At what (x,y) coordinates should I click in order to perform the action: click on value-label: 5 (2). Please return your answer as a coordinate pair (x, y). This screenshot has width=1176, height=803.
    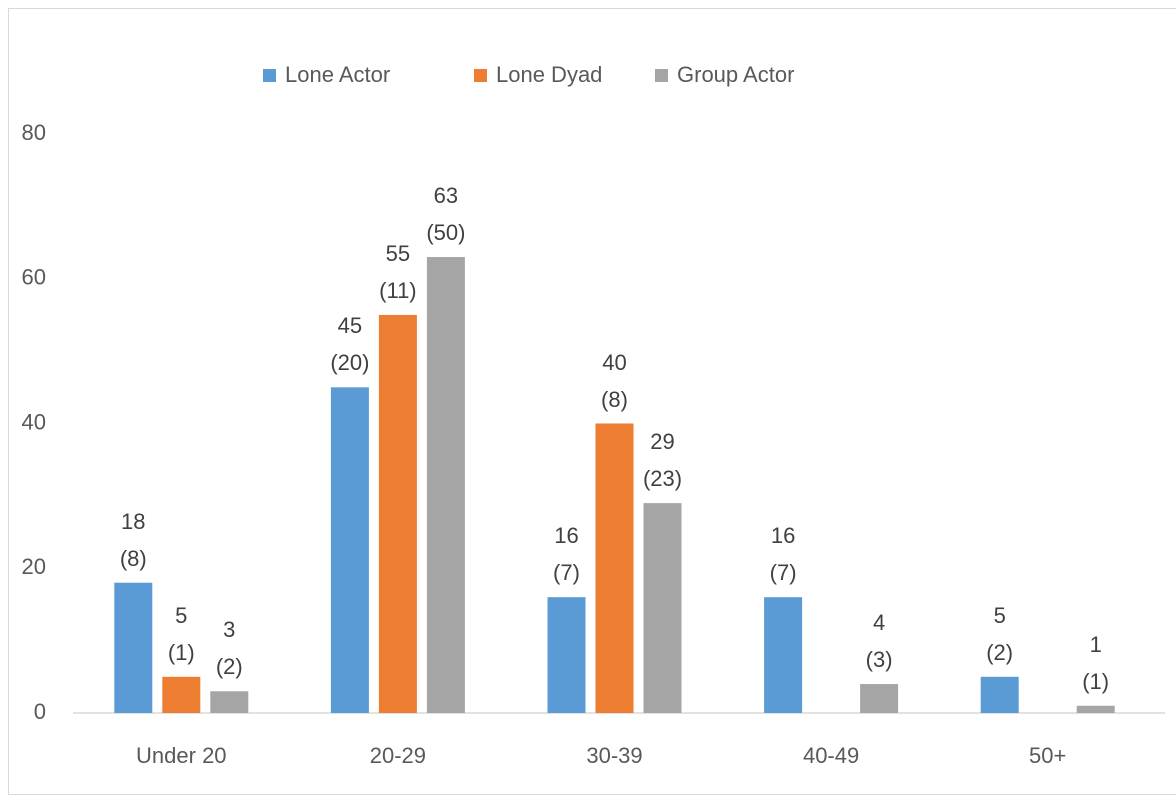
    Looking at the image, I should click on (1000, 633).